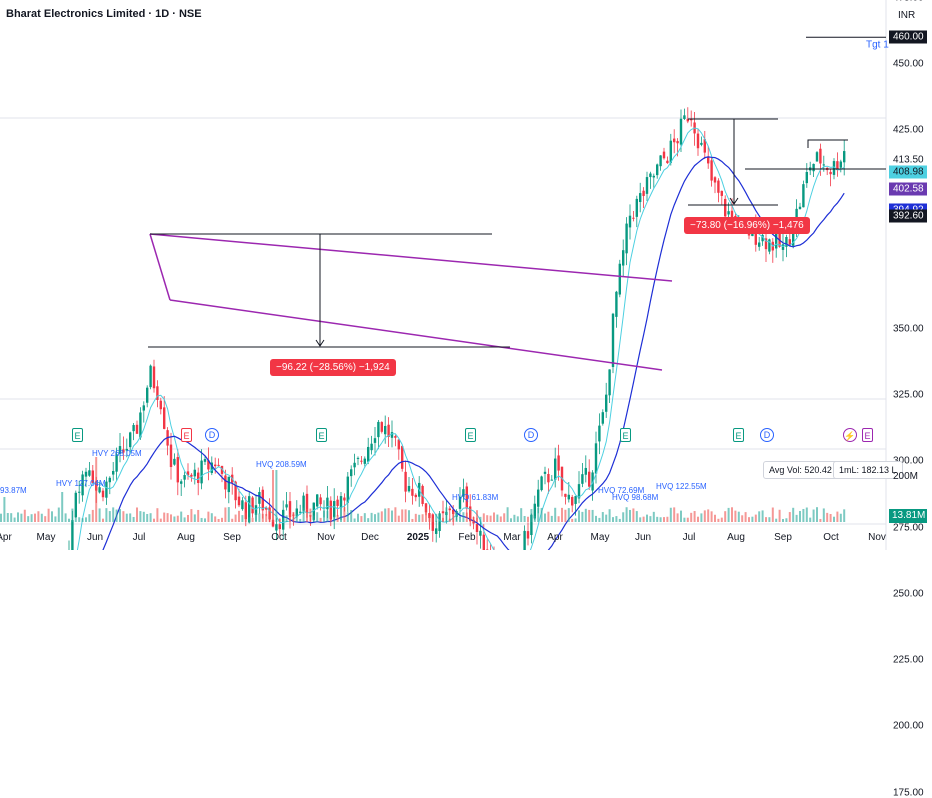 The image size is (932, 798). What do you see at coordinates (850, 435) in the screenshot?
I see `split-icon: ⚡` at bounding box center [850, 435].